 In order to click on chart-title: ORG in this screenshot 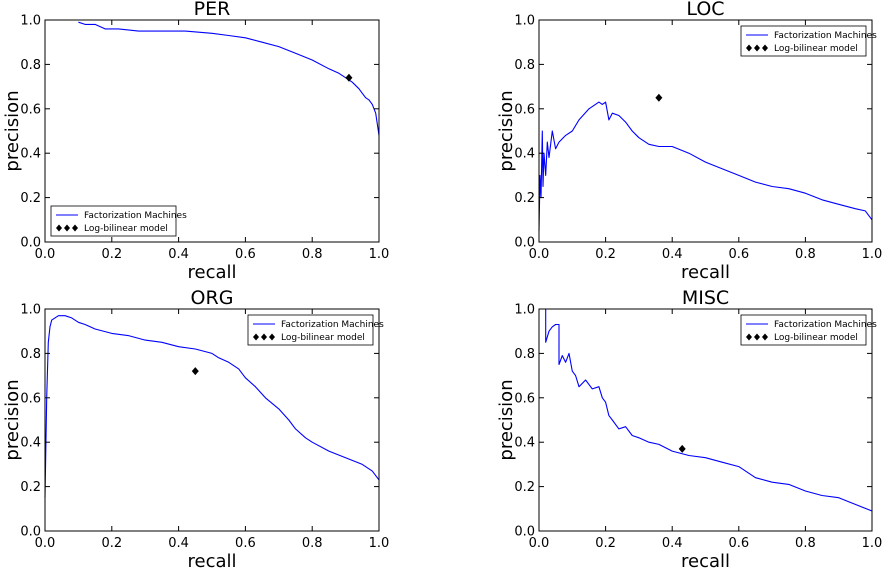, I will do `click(212, 298)`.